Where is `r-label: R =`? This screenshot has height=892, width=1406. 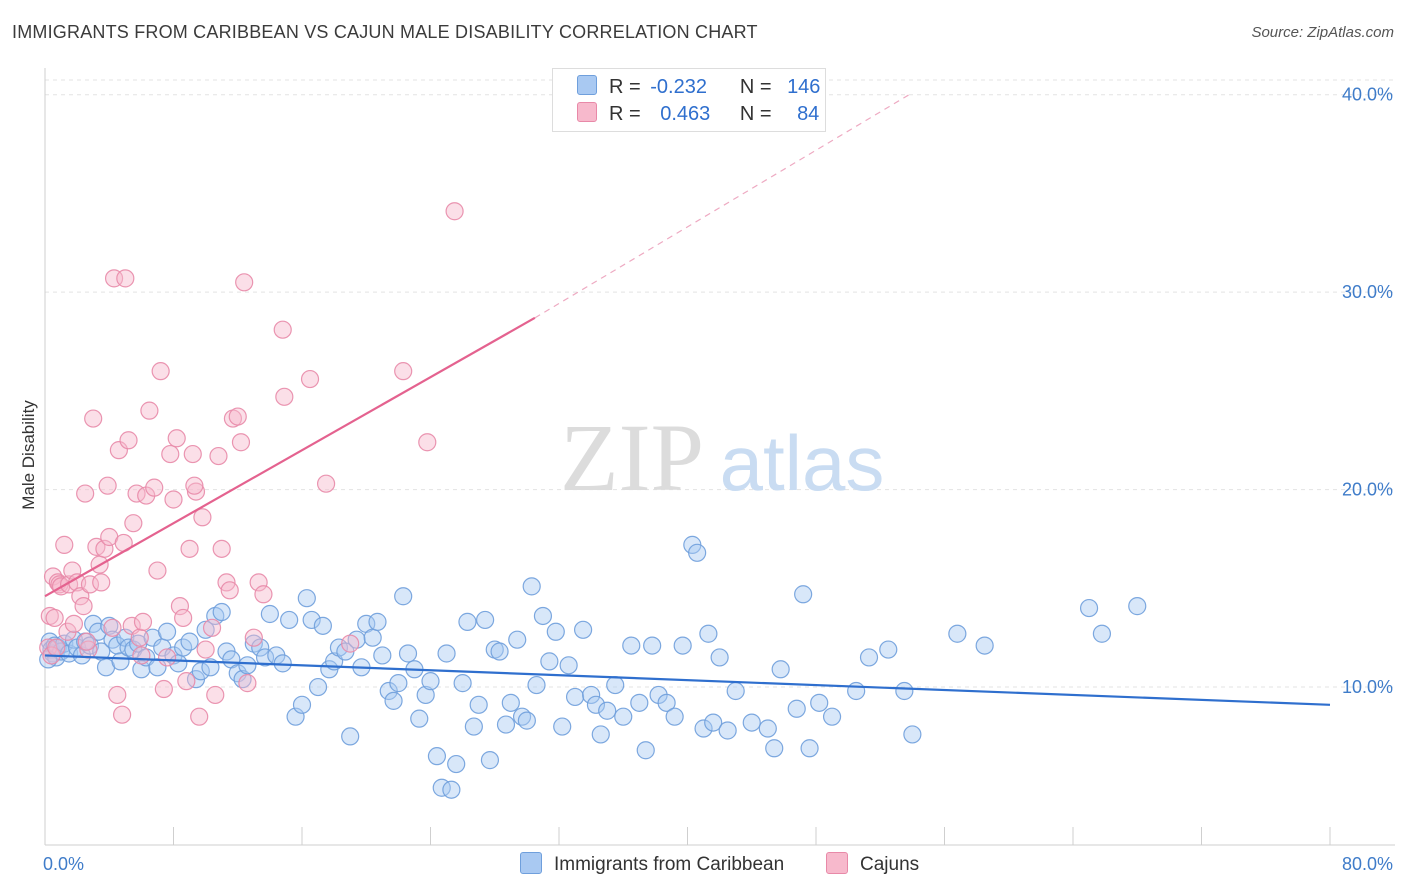 r-label: R = is located at coordinates (625, 114).